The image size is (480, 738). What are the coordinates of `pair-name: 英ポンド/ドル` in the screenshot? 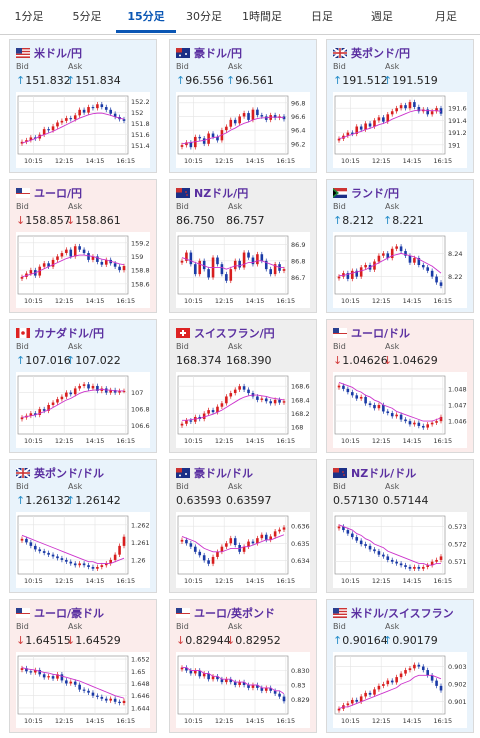 It's located at (69, 473).